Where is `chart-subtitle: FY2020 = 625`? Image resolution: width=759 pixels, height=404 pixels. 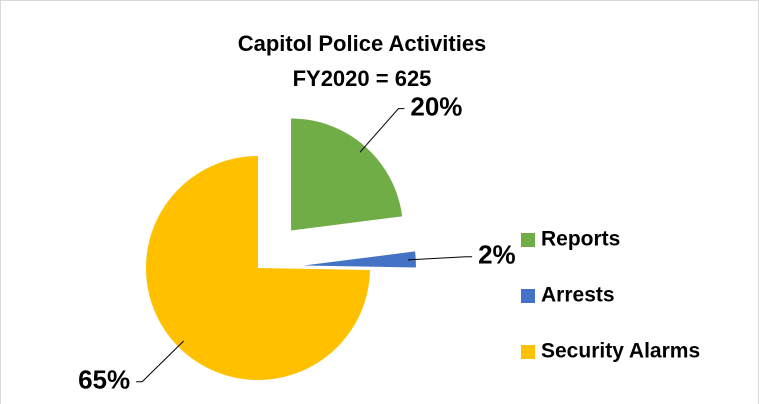 chart-subtitle: FY2020 = 625 is located at coordinates (362, 78).